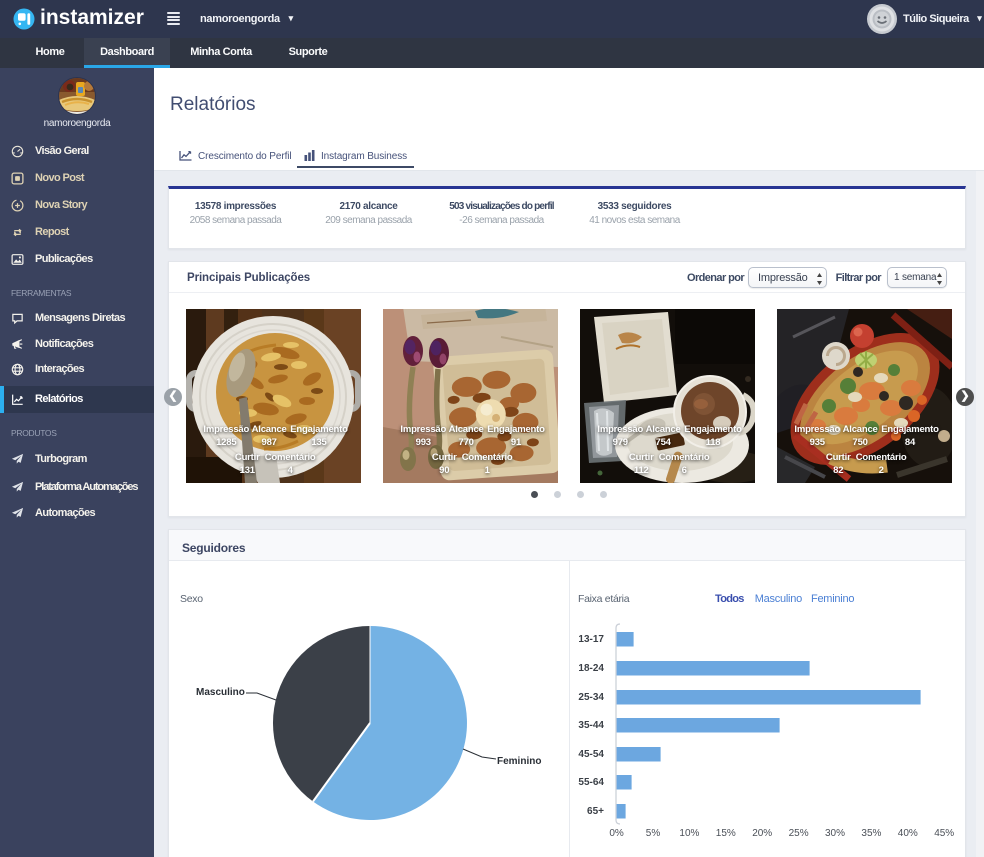  I want to click on svg-text: 35%, so click(871, 833).